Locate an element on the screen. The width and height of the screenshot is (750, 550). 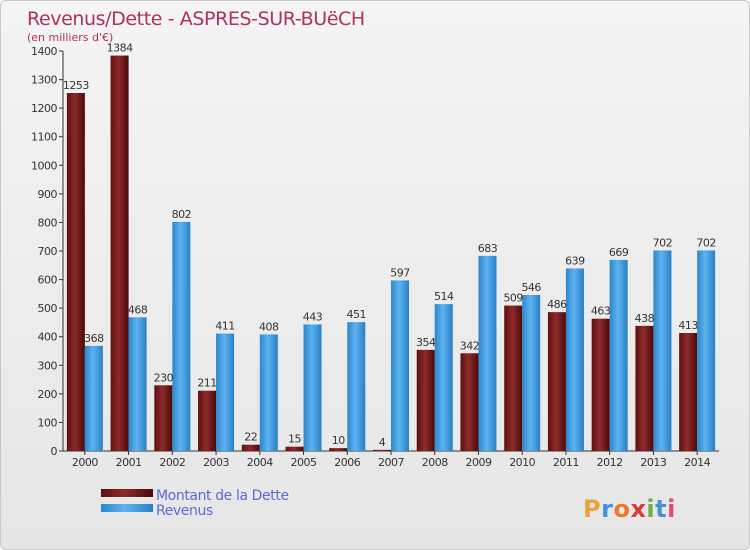
y-tick-label: 700 is located at coordinates (48, 251).